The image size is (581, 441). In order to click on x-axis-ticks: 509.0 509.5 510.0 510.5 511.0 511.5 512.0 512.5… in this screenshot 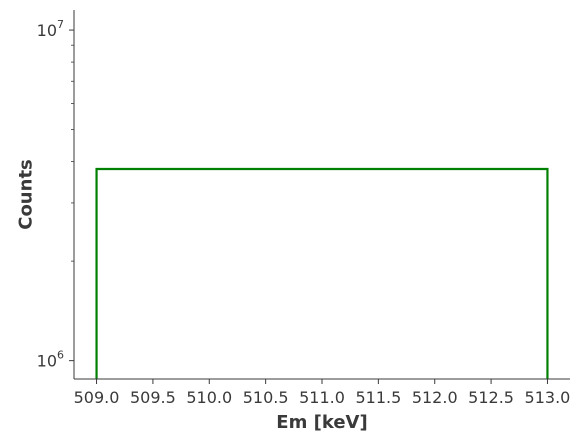, I will do `click(322, 393)`.